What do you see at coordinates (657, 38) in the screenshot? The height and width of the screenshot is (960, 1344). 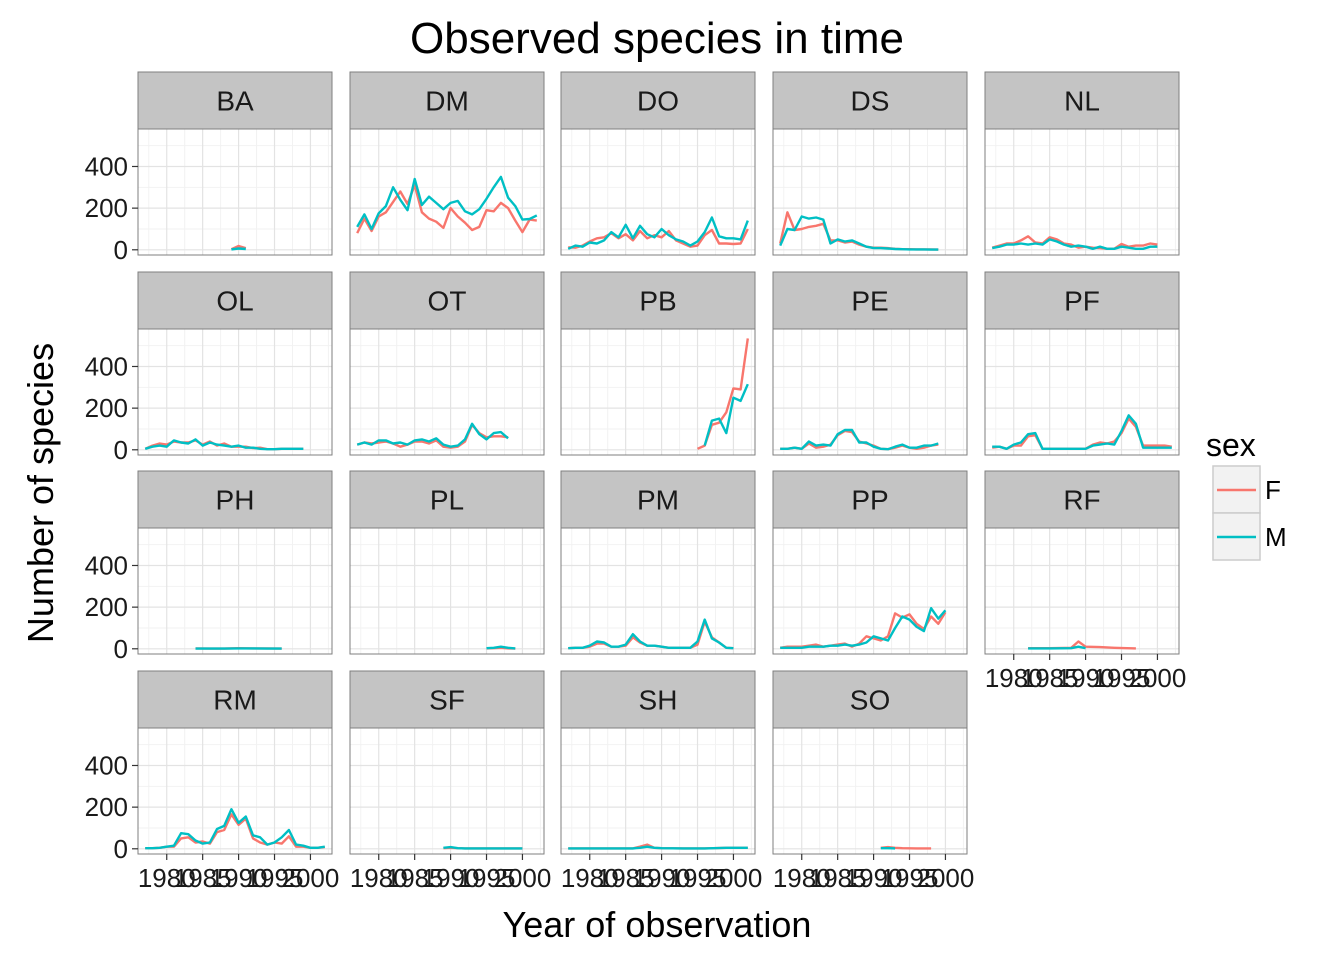 I see `chart-title: Observed species in time` at bounding box center [657, 38].